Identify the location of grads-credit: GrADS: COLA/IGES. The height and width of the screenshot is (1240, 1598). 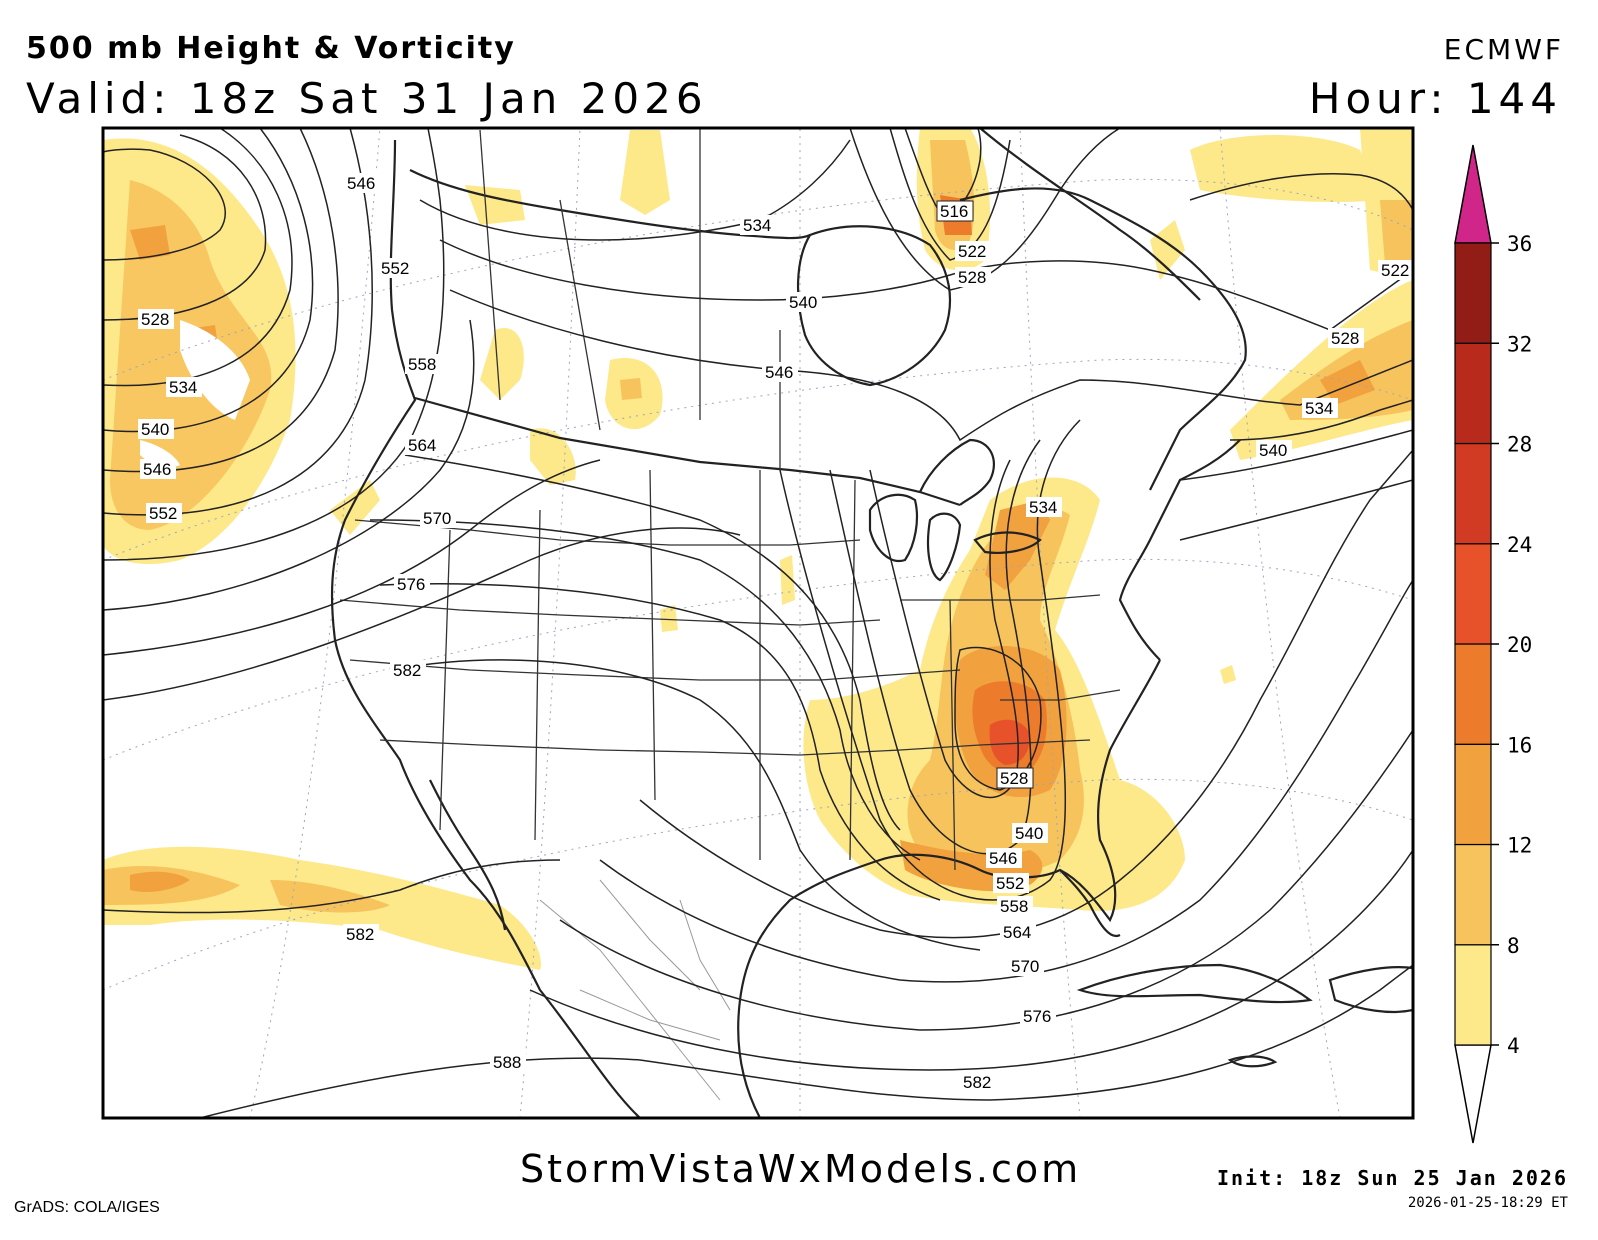
(87, 1207).